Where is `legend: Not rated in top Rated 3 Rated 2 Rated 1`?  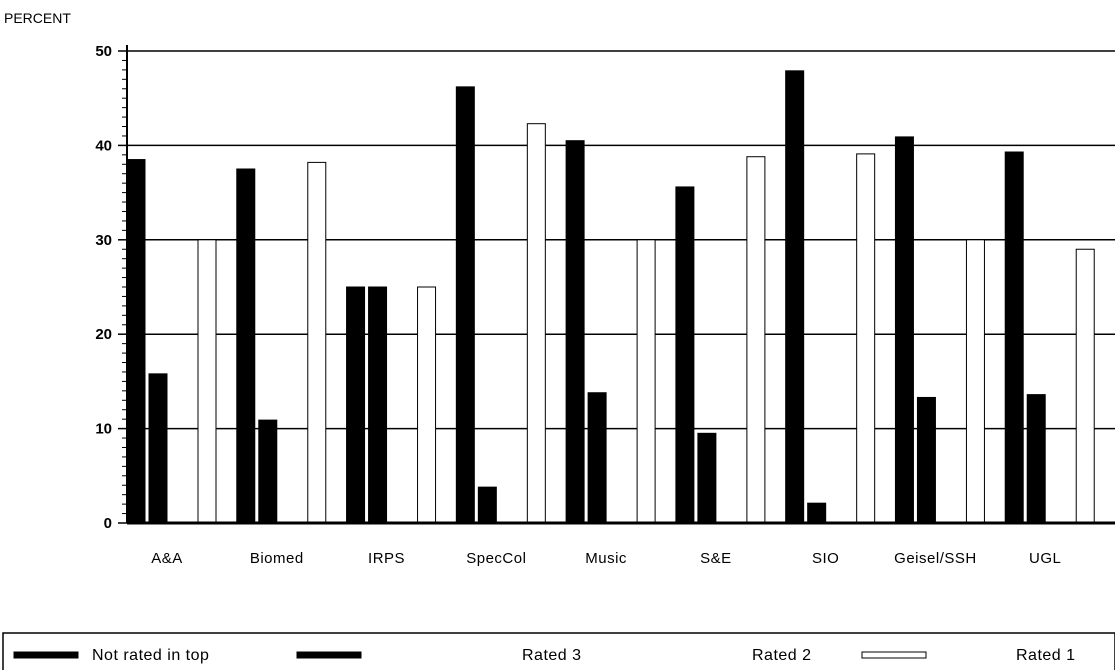
legend: Not rated in top Rated 3 Rated 2 Rated 1 is located at coordinates (558, 651).